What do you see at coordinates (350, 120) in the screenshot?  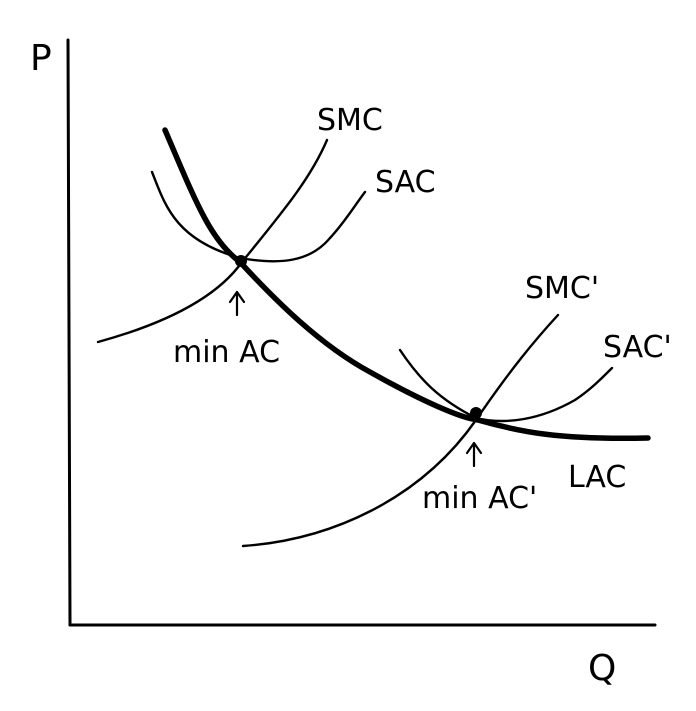 I see `smc-label-1: SMC` at bounding box center [350, 120].